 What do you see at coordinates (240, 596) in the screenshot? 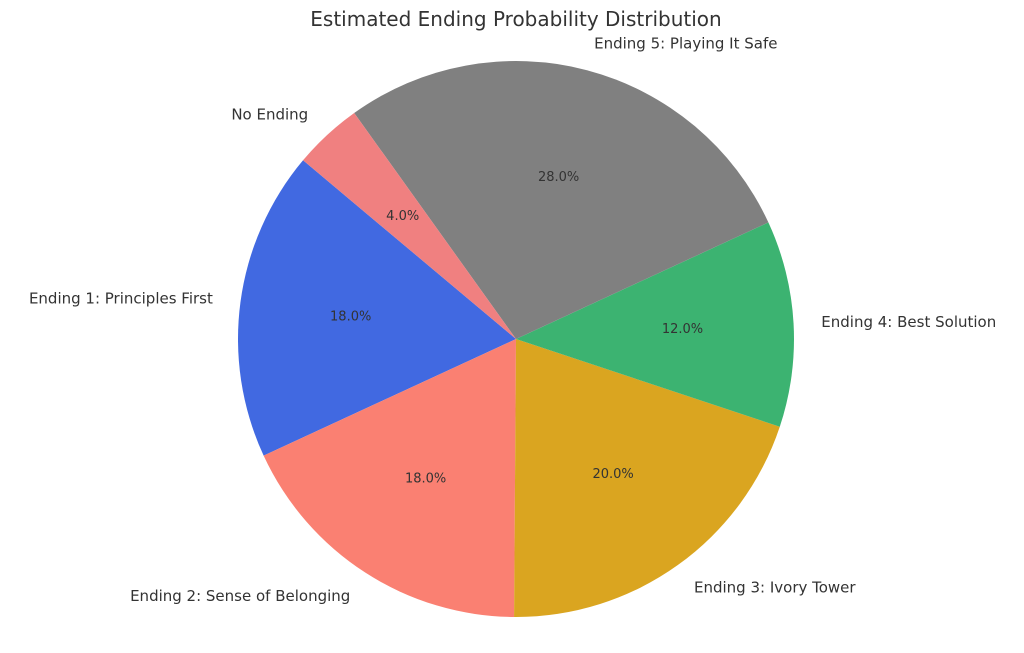
I see `slice-label: Ending 2: Sense of Belonging` at bounding box center [240, 596].